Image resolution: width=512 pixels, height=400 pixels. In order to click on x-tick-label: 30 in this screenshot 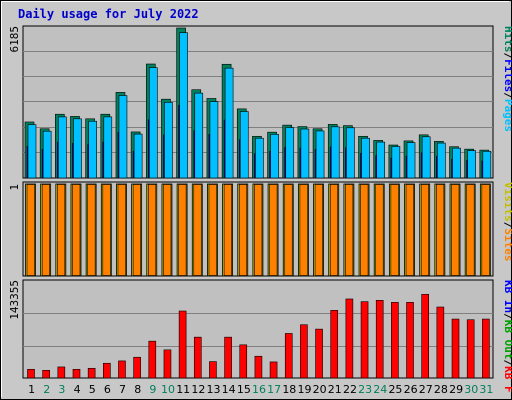, I will do `click(471, 389)`.